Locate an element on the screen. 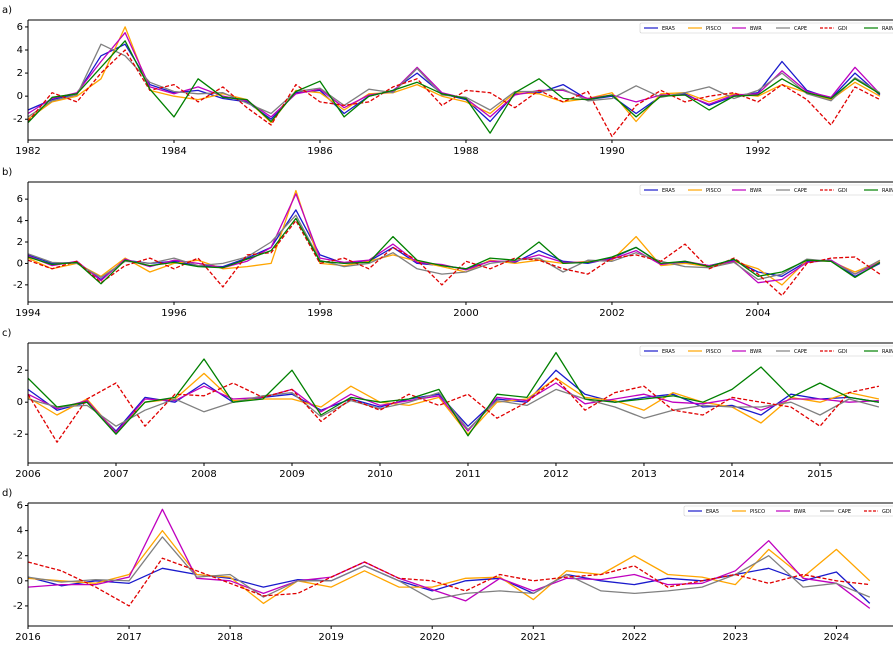 This screenshot has width=893, height=645. x-tick-label: 2004 is located at coordinates (757, 313).